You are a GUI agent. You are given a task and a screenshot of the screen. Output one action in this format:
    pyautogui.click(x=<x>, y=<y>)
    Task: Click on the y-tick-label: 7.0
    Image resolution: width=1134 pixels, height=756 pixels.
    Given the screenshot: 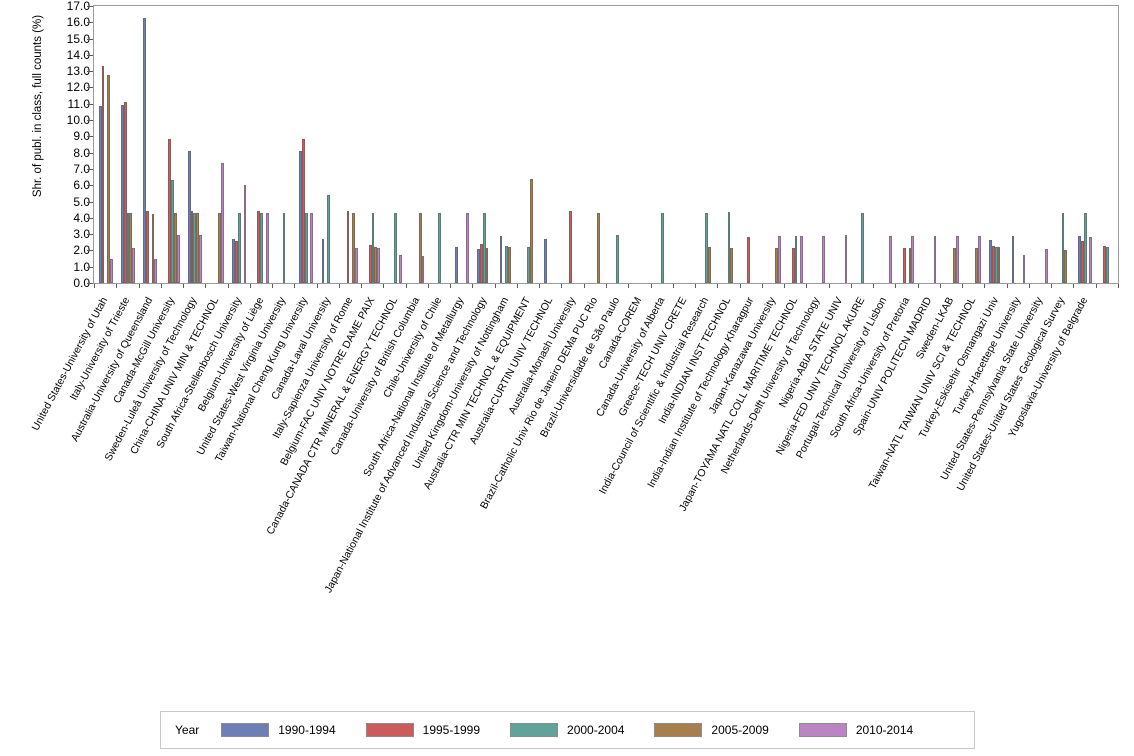 What is the action you would take?
    pyautogui.click(x=81, y=168)
    